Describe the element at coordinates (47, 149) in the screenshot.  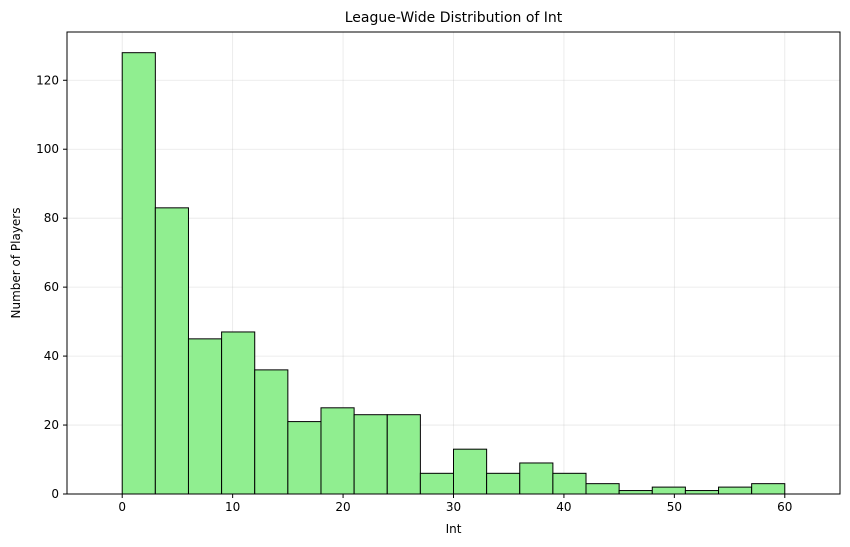
I see `y-tick-label-5: 100` at that location.